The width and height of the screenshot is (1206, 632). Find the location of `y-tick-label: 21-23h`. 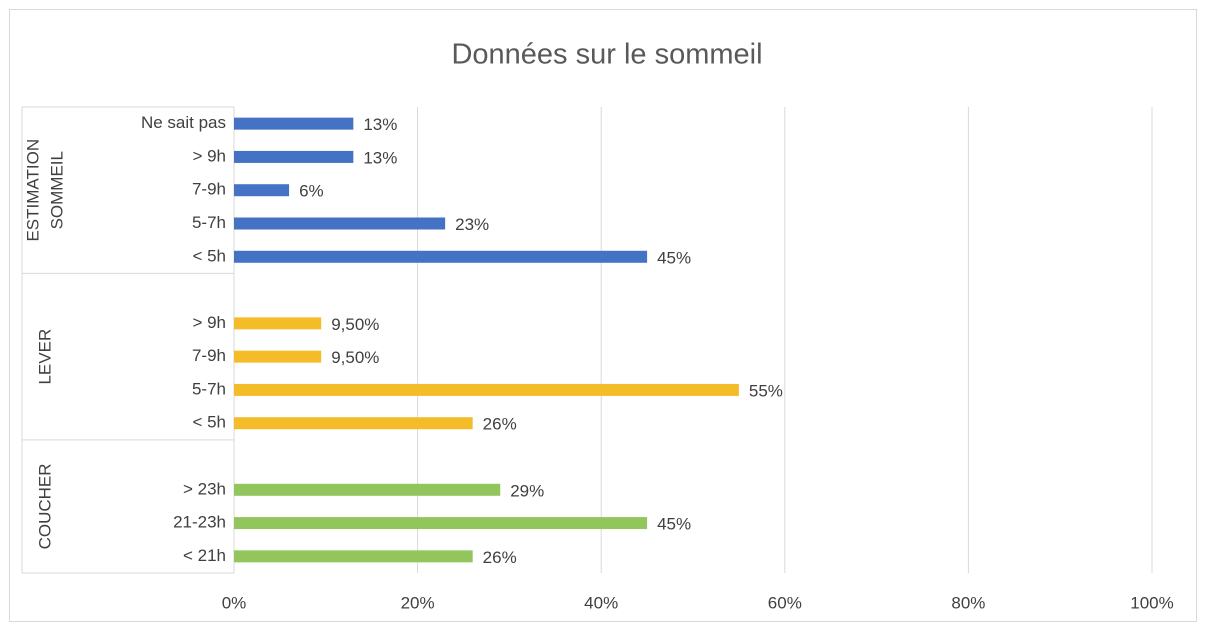

y-tick-label: 21-23h is located at coordinates (199, 522).